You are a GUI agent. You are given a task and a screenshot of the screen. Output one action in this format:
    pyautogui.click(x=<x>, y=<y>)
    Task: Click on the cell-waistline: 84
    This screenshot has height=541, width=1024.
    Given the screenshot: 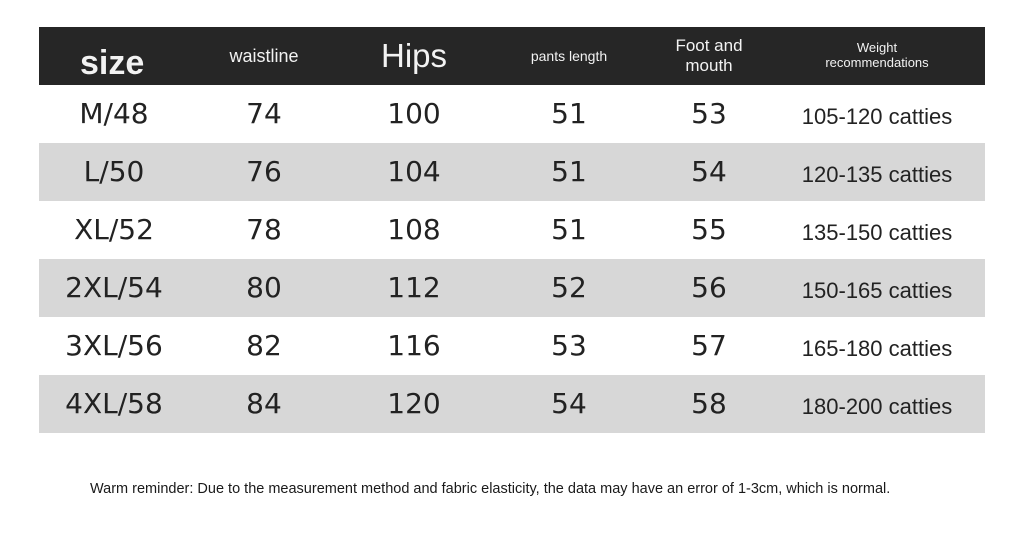 What is the action you would take?
    pyautogui.click(x=264, y=403)
    